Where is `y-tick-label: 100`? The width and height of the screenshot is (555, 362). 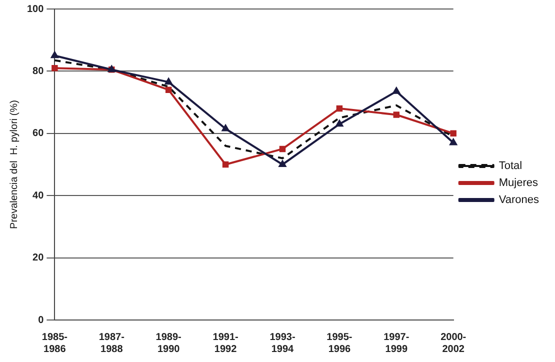 y-tick-label: 100 is located at coordinates (35, 9).